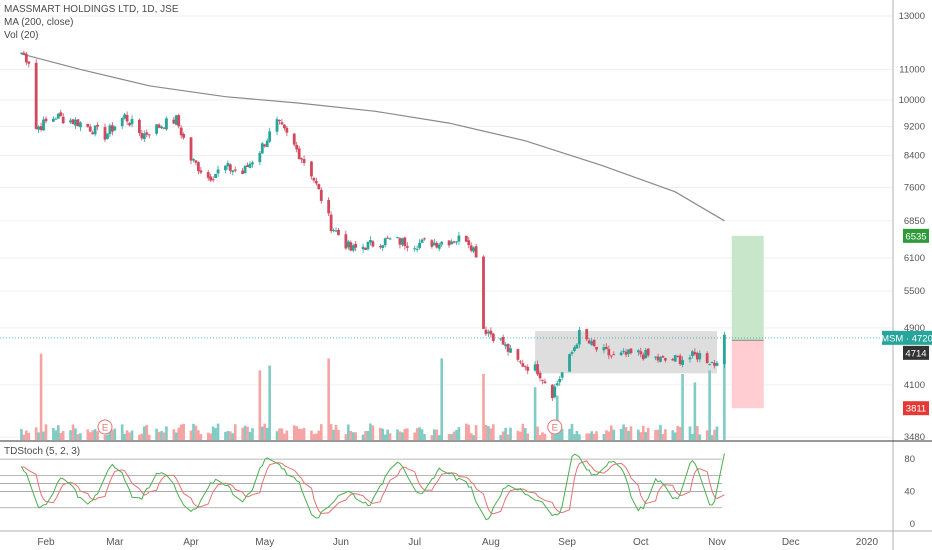 The height and width of the screenshot is (550, 932). Describe the element at coordinates (567, 542) in the screenshot. I see `x-tick-label: Sep` at that location.